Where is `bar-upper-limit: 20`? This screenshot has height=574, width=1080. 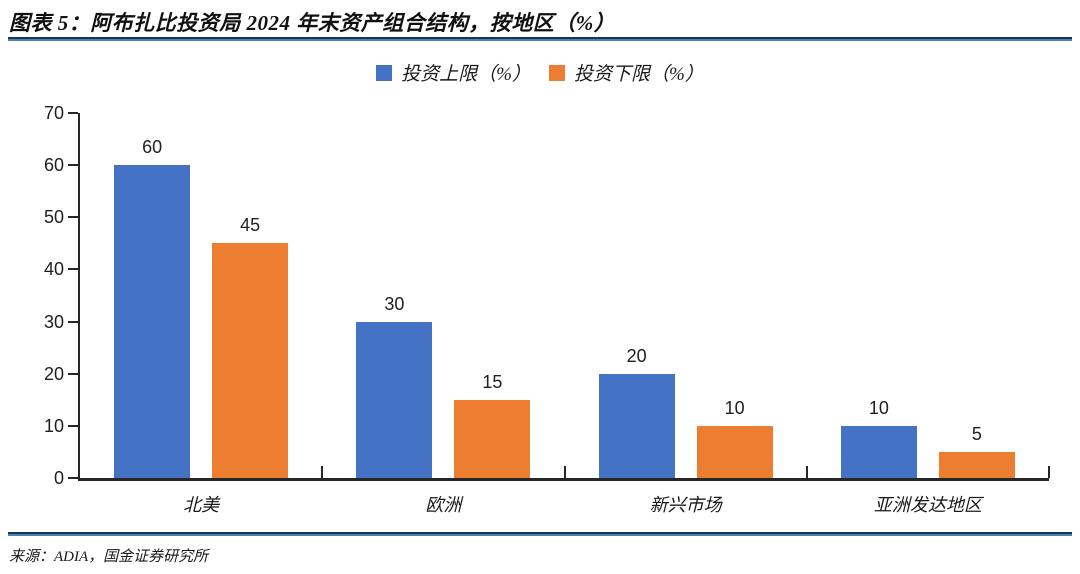 bar-upper-limit: 20 is located at coordinates (636, 412).